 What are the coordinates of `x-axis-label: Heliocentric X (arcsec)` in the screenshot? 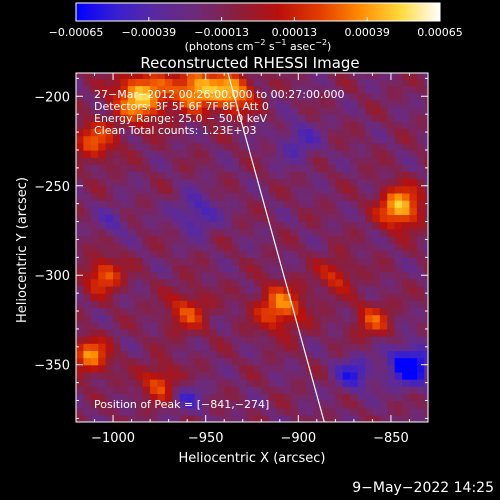 It's located at (252, 458).